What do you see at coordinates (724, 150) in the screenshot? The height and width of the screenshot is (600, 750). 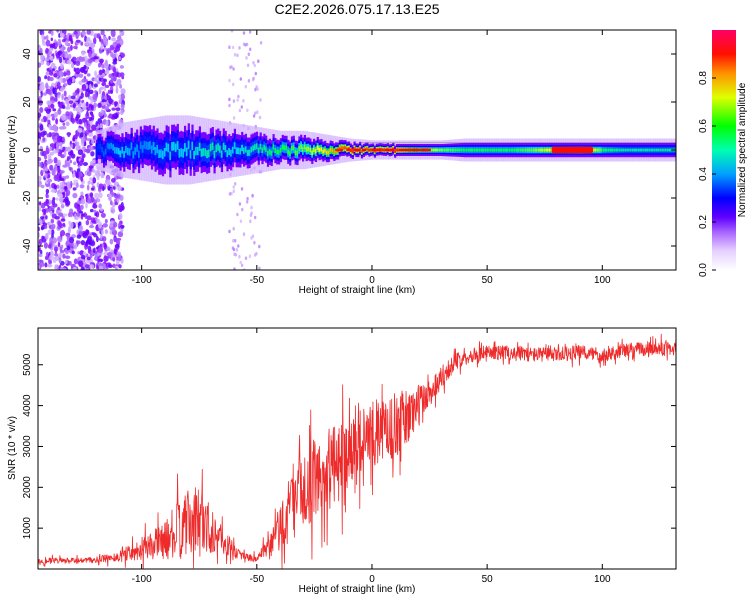 I see `colorbar-gradient` at bounding box center [724, 150].